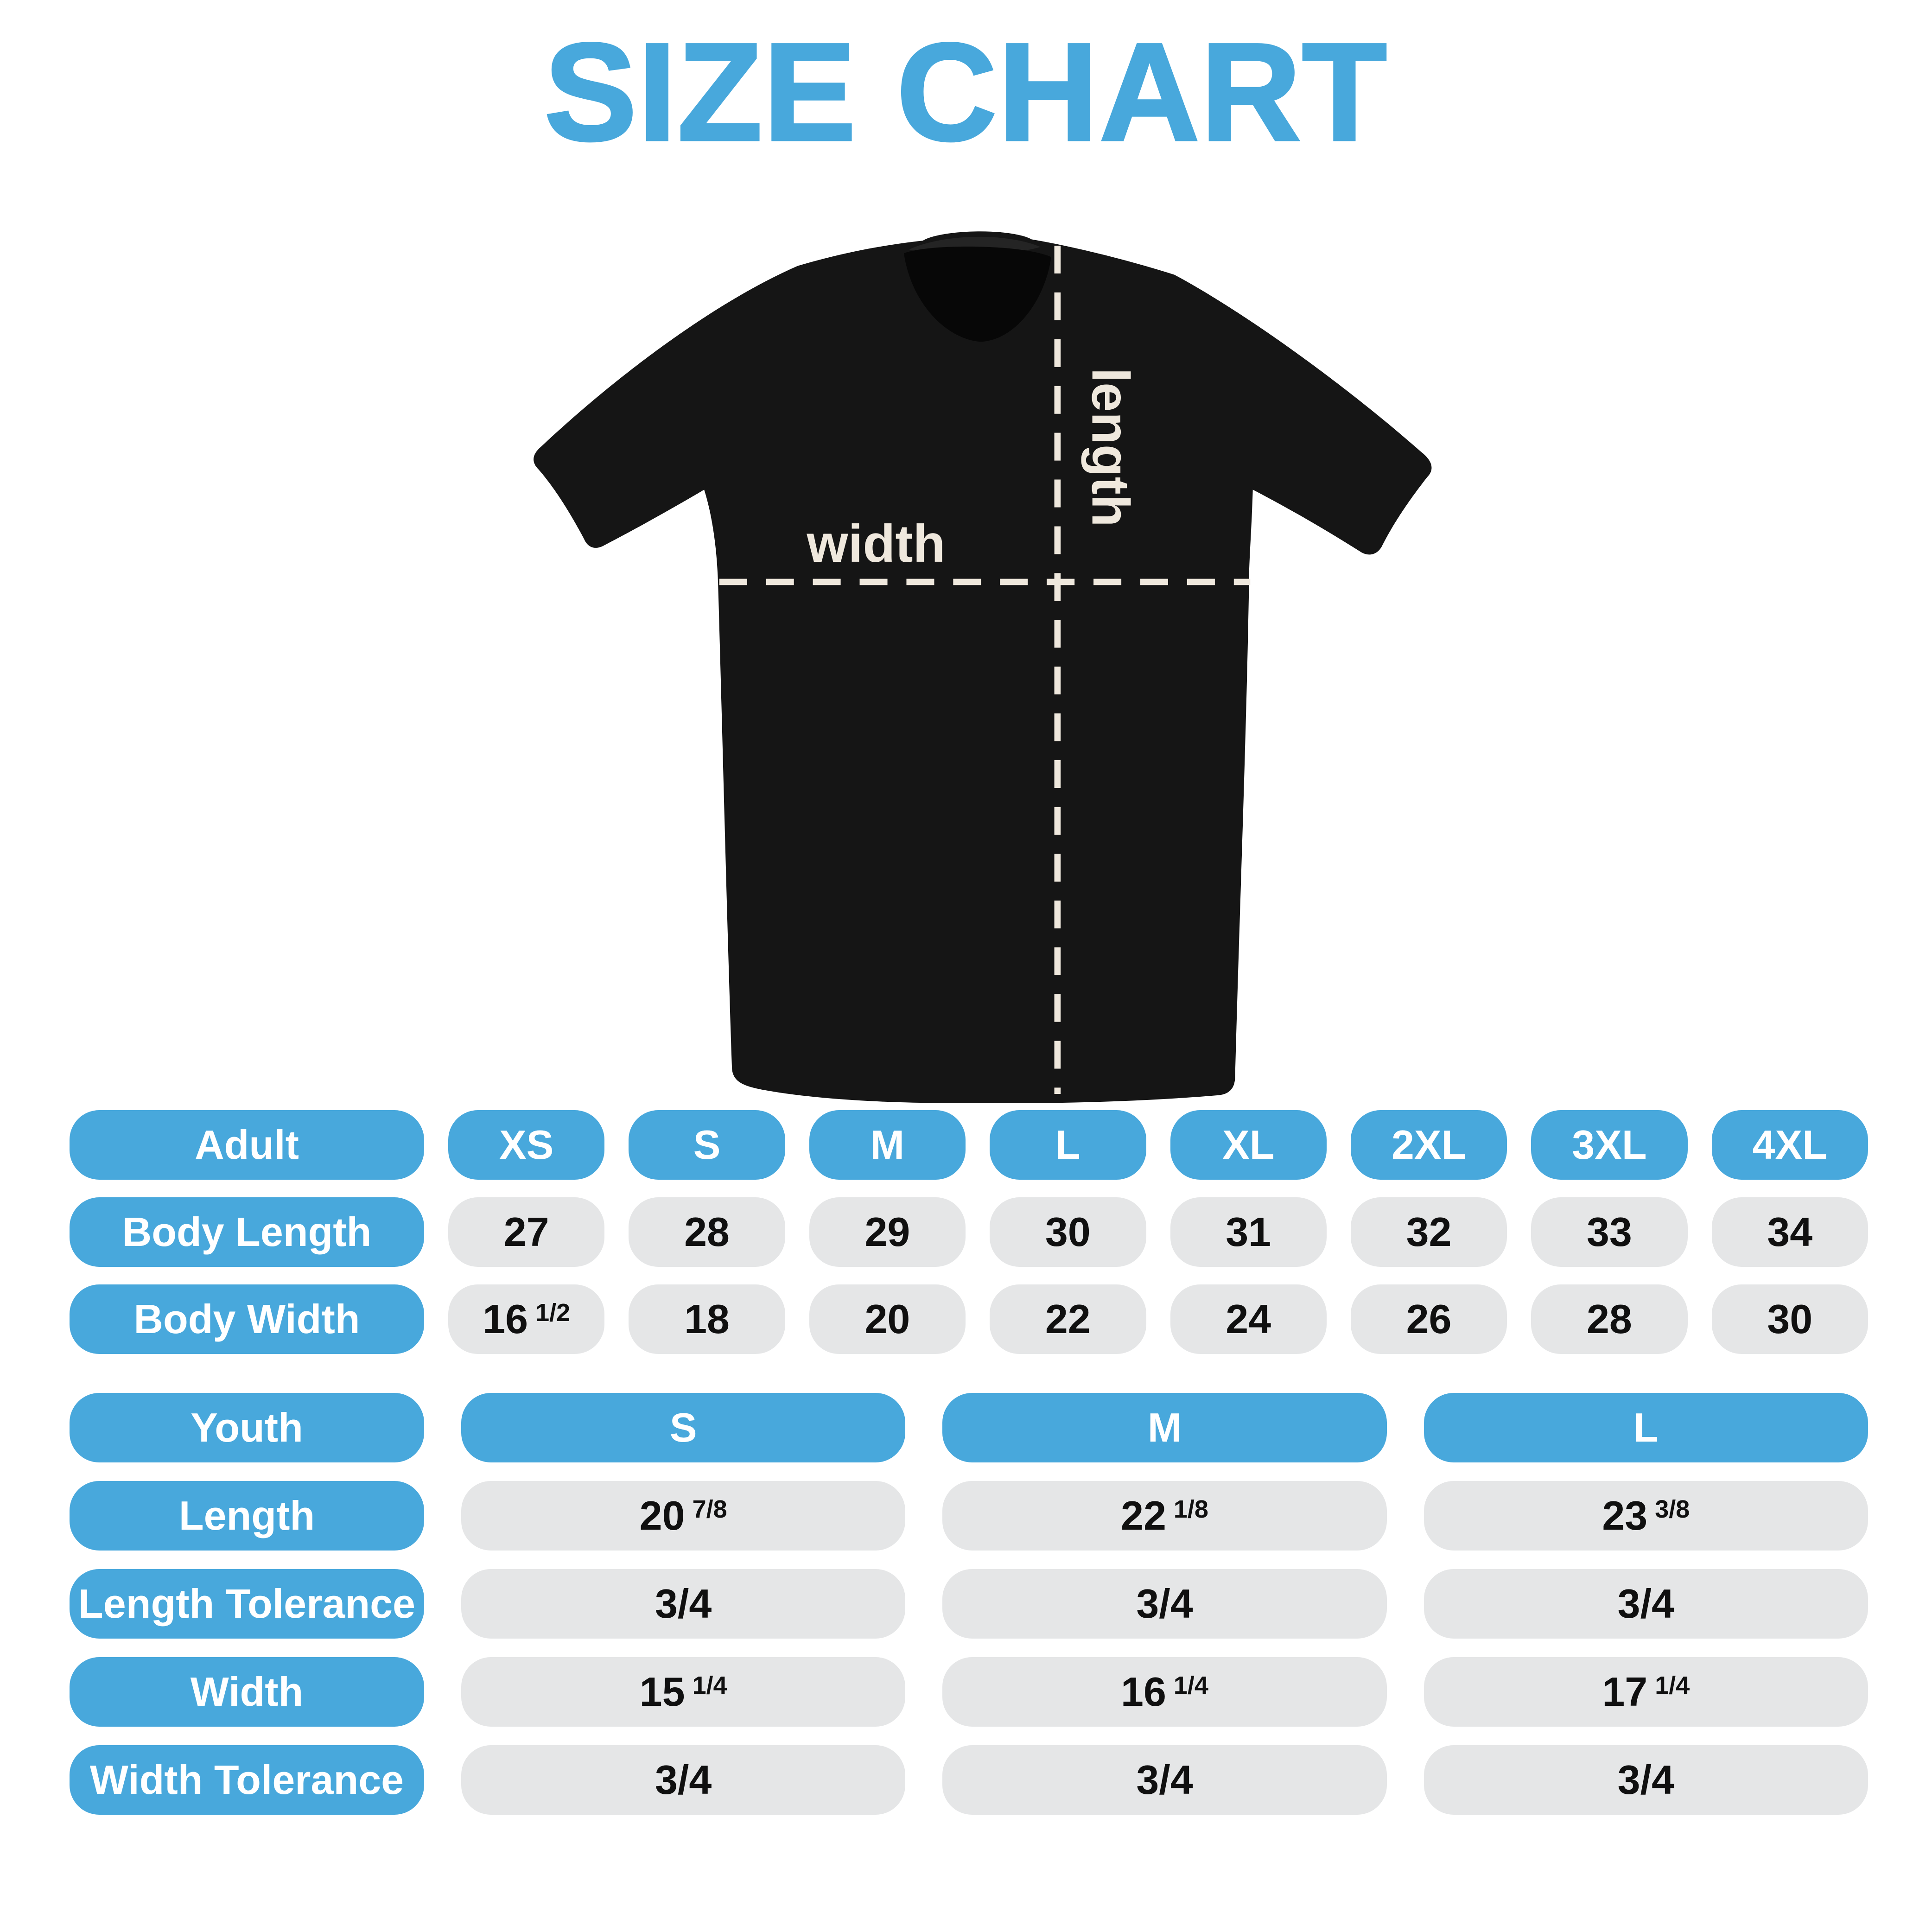 The image size is (1932, 1932). What do you see at coordinates (683, 1604) in the screenshot?
I see `youth-length-tolerance-s: 3/4` at bounding box center [683, 1604].